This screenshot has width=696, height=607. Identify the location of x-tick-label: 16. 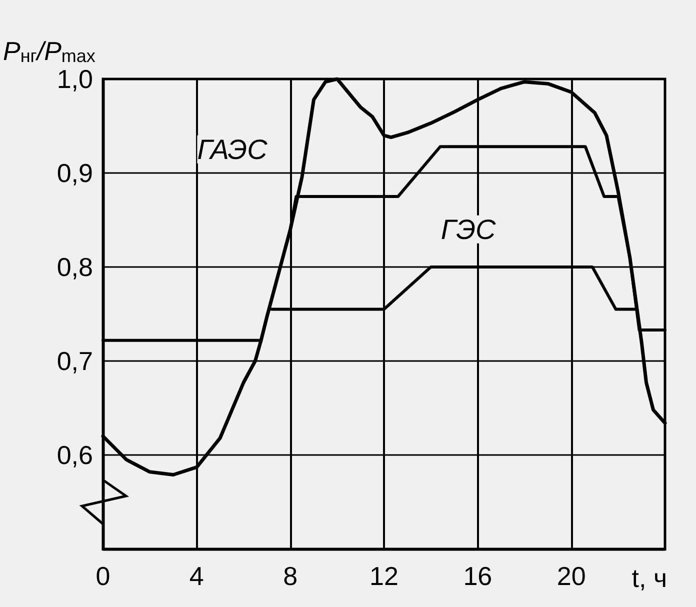
(477, 576).